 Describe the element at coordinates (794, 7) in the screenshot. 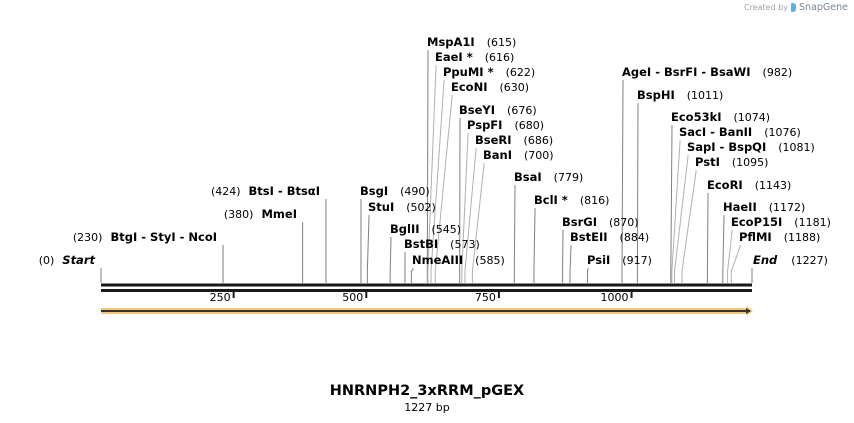

I see `snapgene-logo-icon` at that location.